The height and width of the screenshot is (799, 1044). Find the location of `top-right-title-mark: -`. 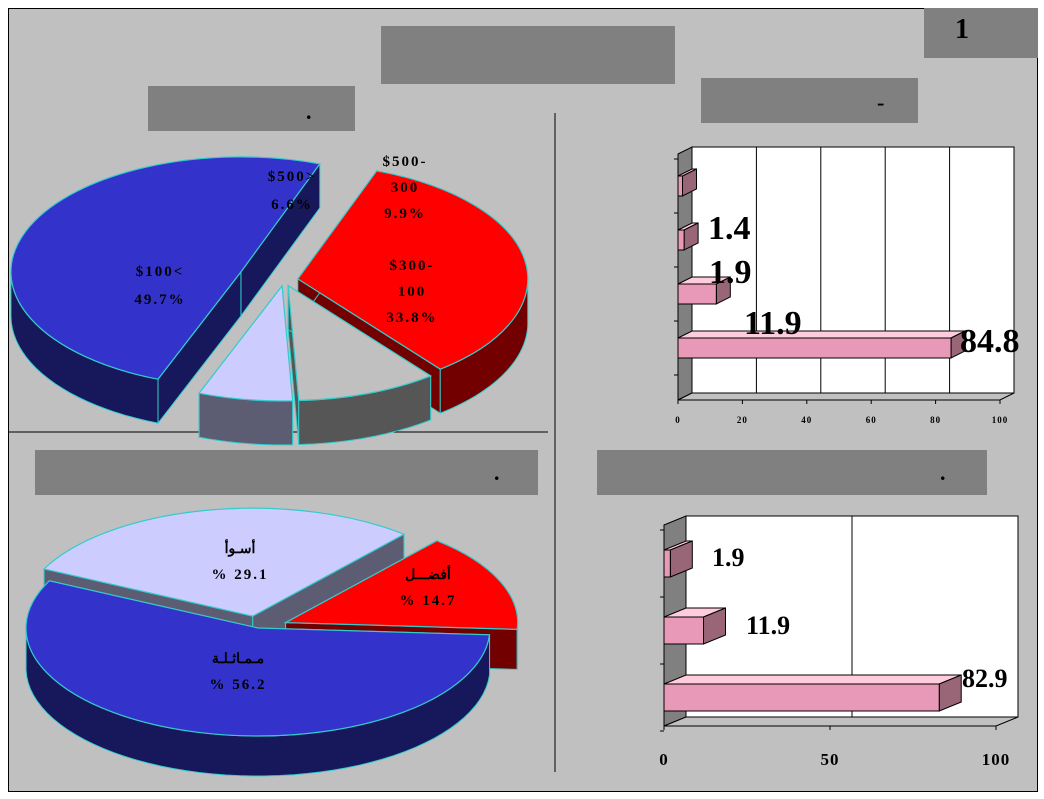

top-right-title-mark: - is located at coordinates (881, 102).